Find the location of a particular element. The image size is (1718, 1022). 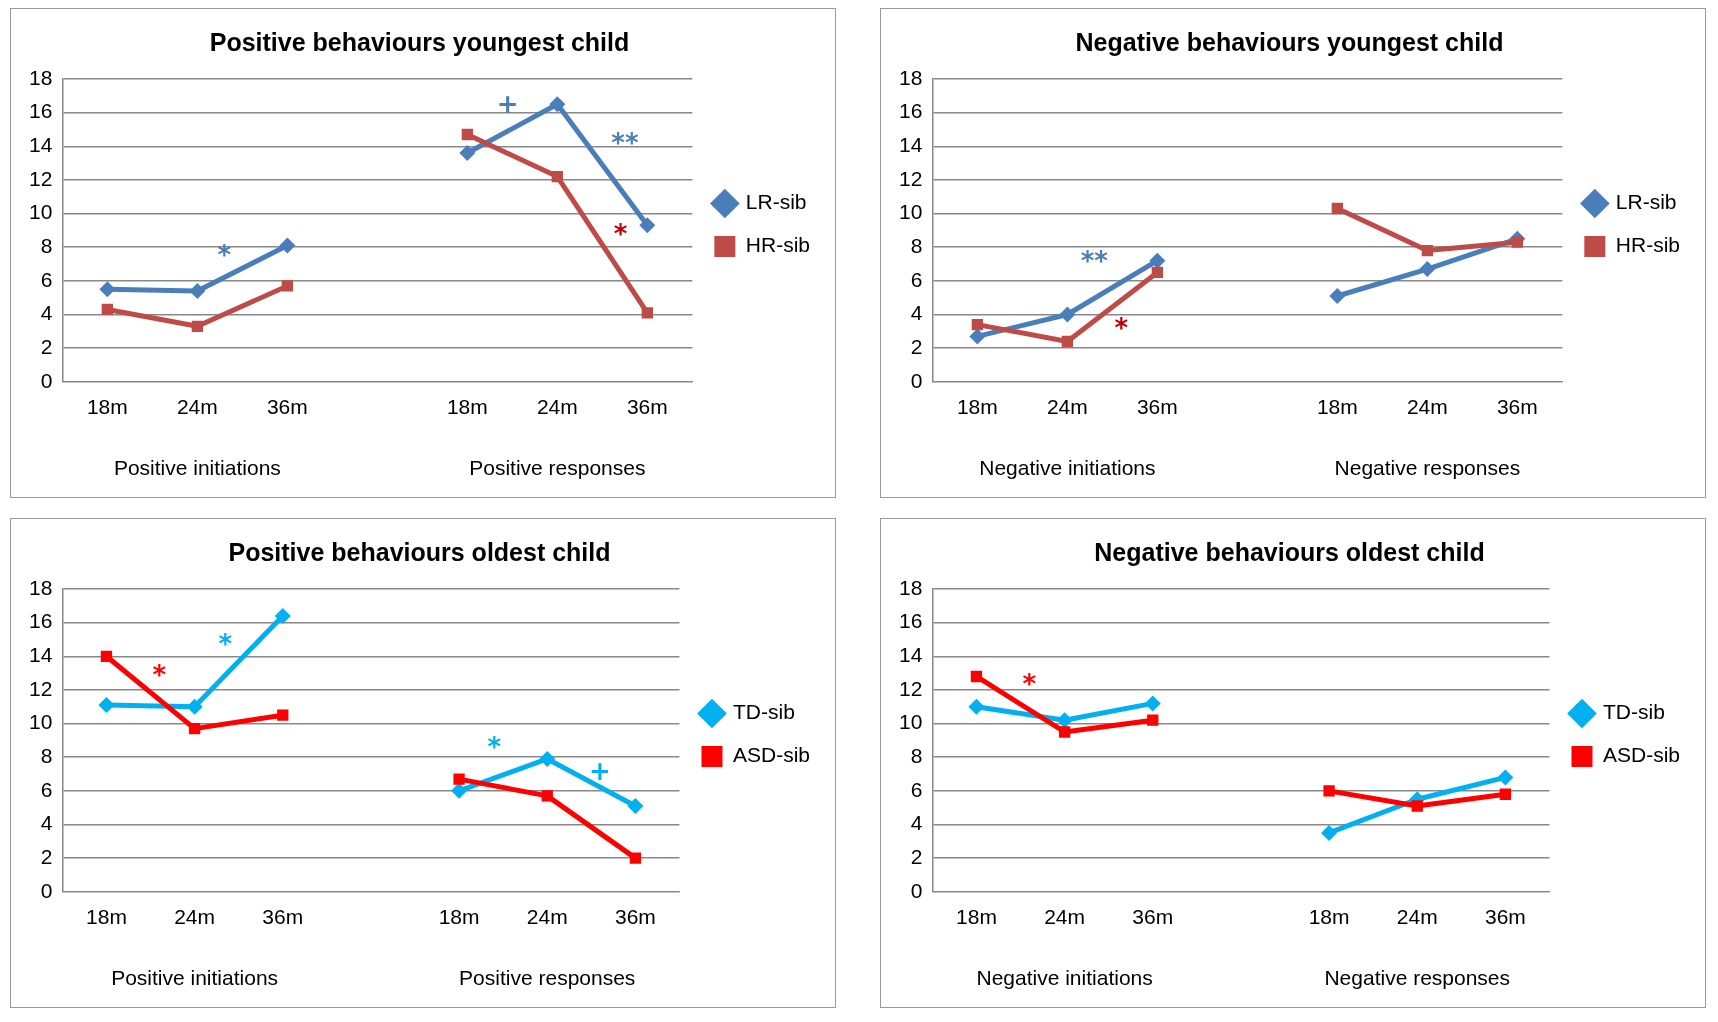

legend-label: LR-sib is located at coordinates (1646, 202).